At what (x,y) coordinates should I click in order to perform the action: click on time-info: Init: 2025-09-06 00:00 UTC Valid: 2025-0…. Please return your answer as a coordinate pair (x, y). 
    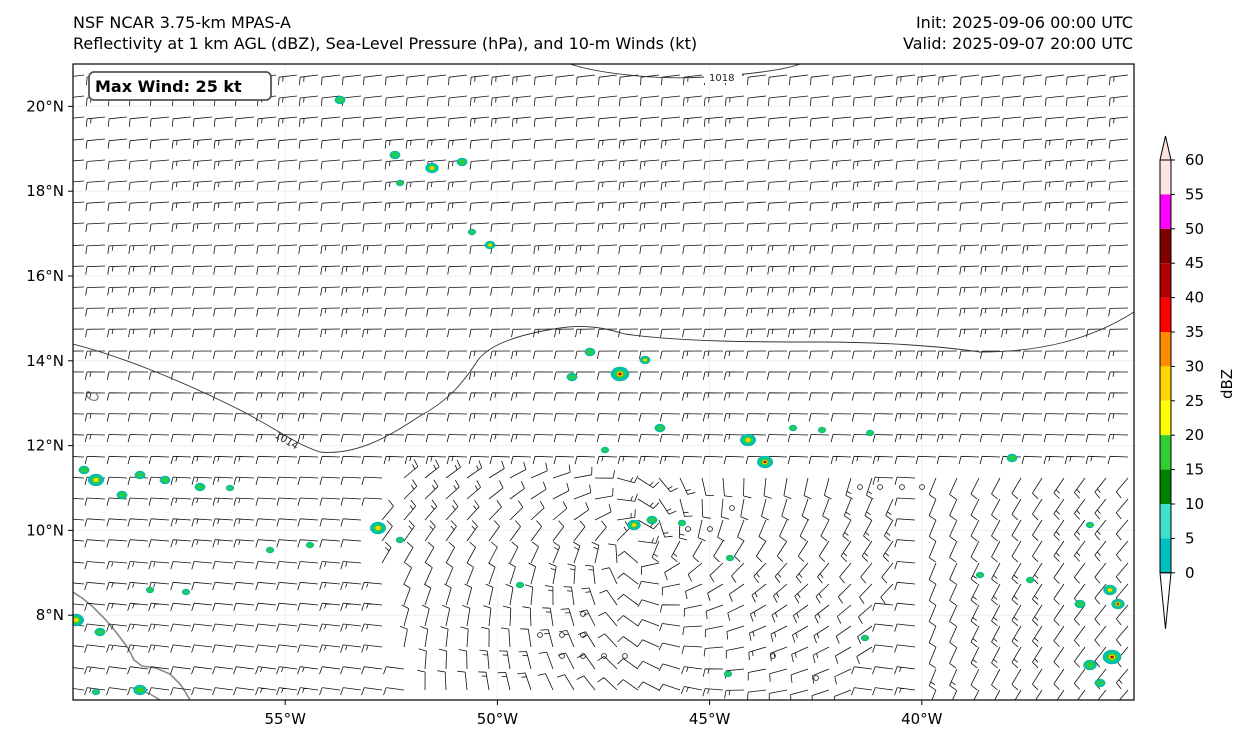
    Looking at the image, I should click on (1018, 33).